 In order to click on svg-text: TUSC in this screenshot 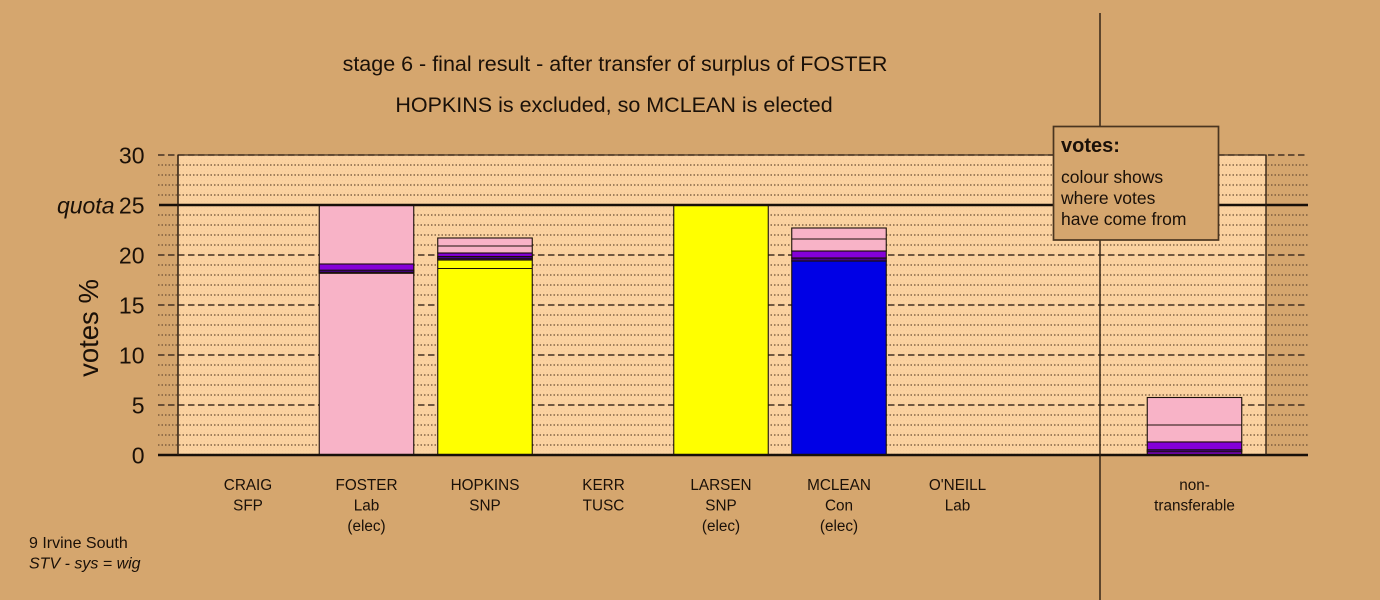, I will do `click(604, 506)`.